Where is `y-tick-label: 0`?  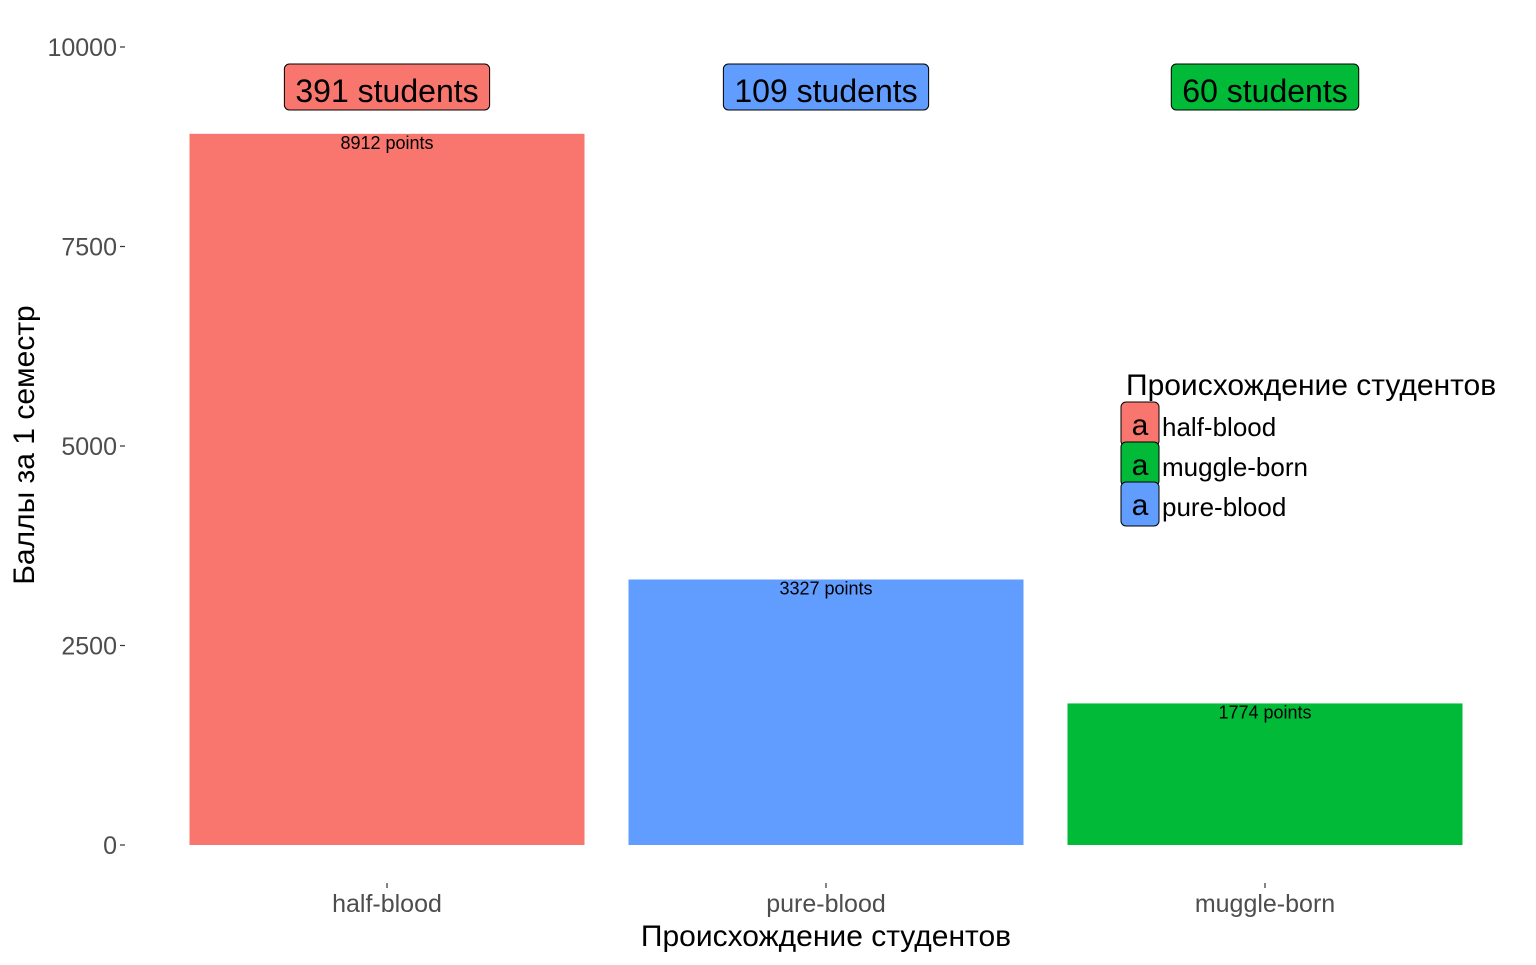 y-tick-label: 0 is located at coordinates (110, 846).